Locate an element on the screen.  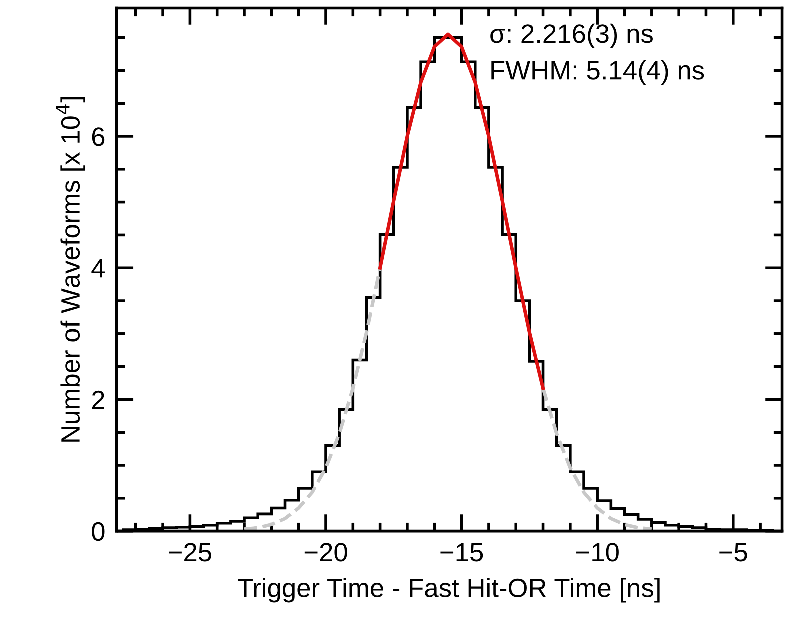
y-tick-label: 6 is located at coordinates (98, 137).